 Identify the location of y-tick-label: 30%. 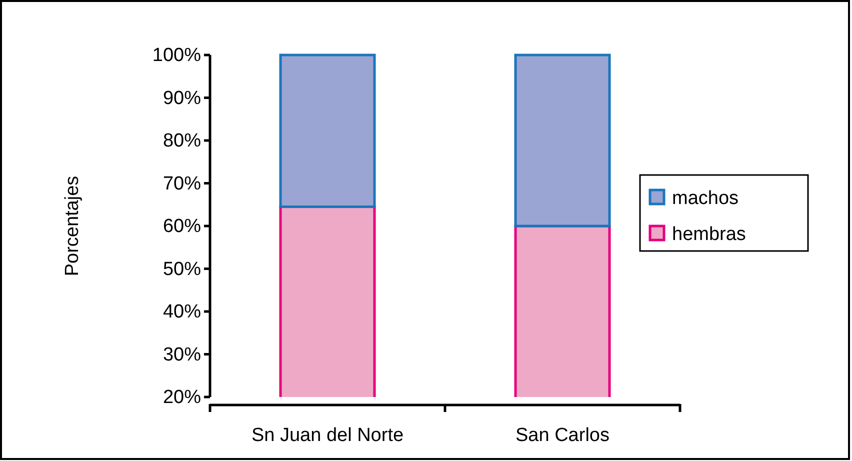
(182, 355).